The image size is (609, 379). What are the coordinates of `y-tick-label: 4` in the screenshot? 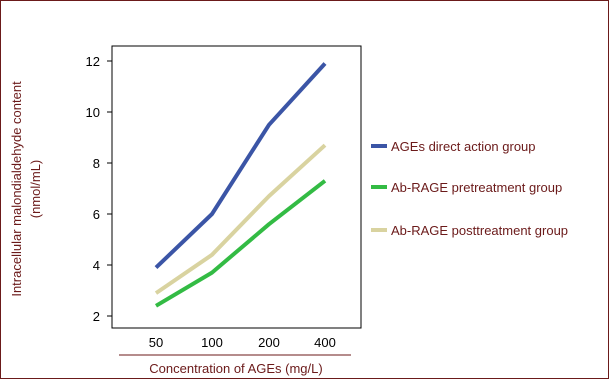 It's located at (96, 265).